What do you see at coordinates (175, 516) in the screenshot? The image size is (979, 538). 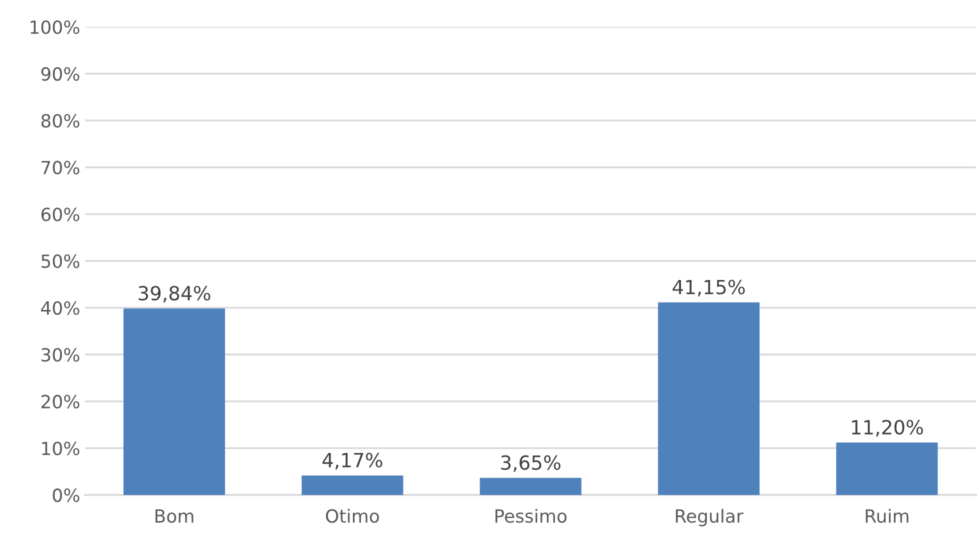 I see `x-tick-label: Bom` at bounding box center [175, 516].